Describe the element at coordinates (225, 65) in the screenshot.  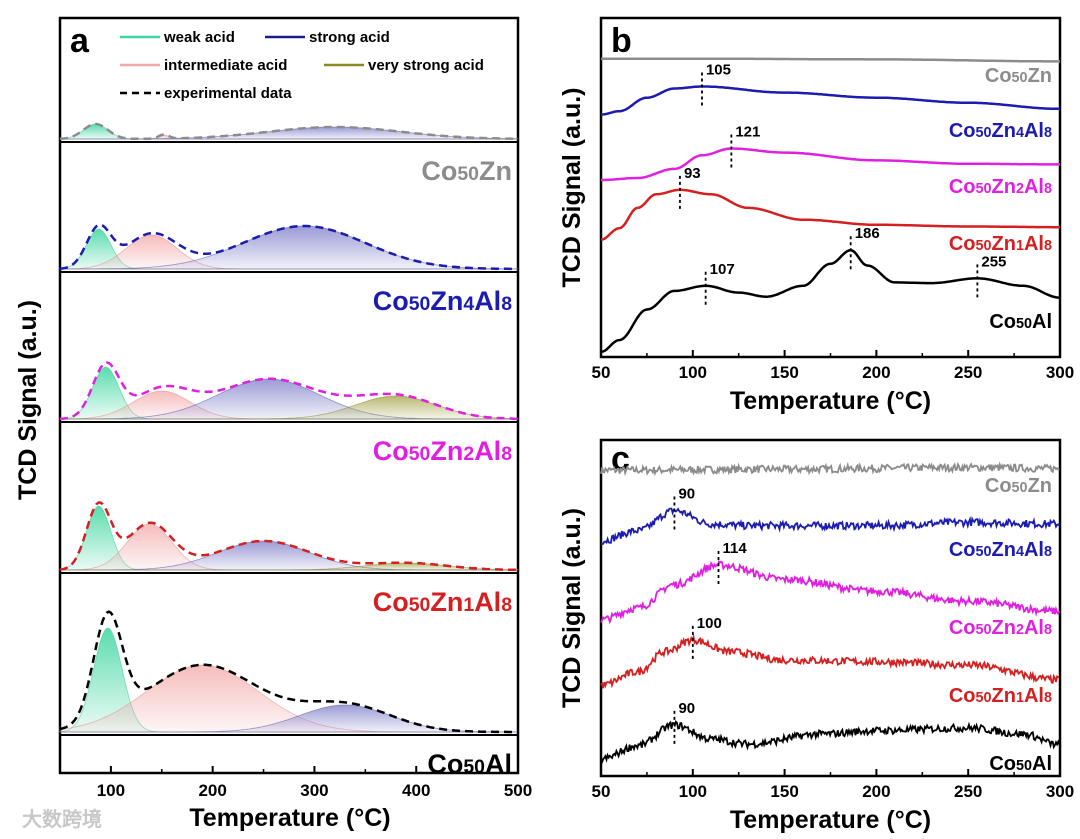
I see `legend-item: intermediate acid` at that location.